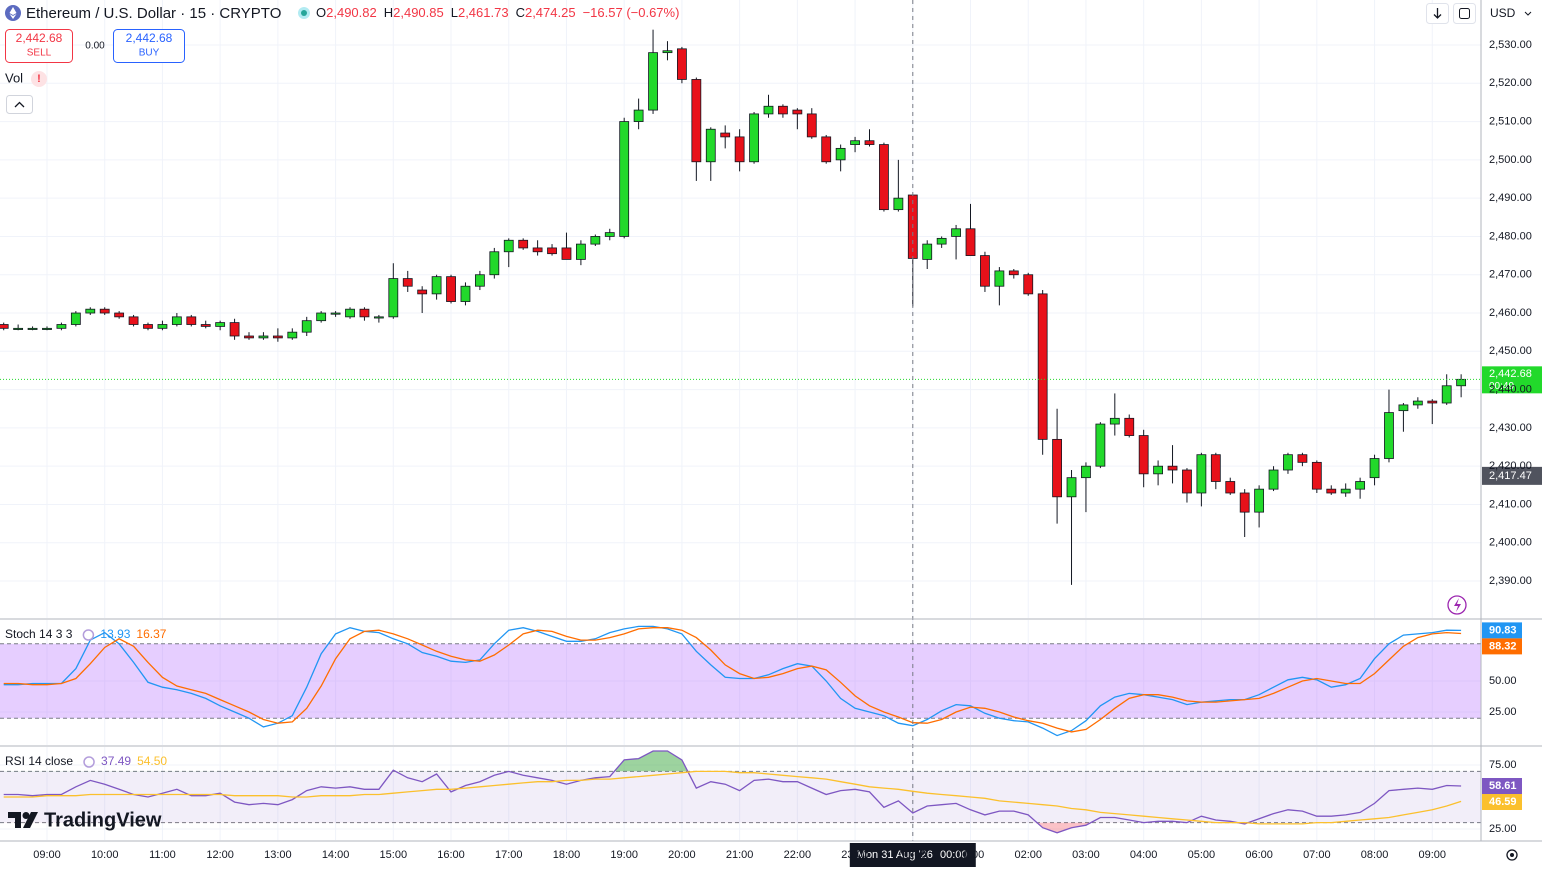 This screenshot has width=1542, height=869. I want to click on last-price-label: 2,442.68, so click(1510, 374).